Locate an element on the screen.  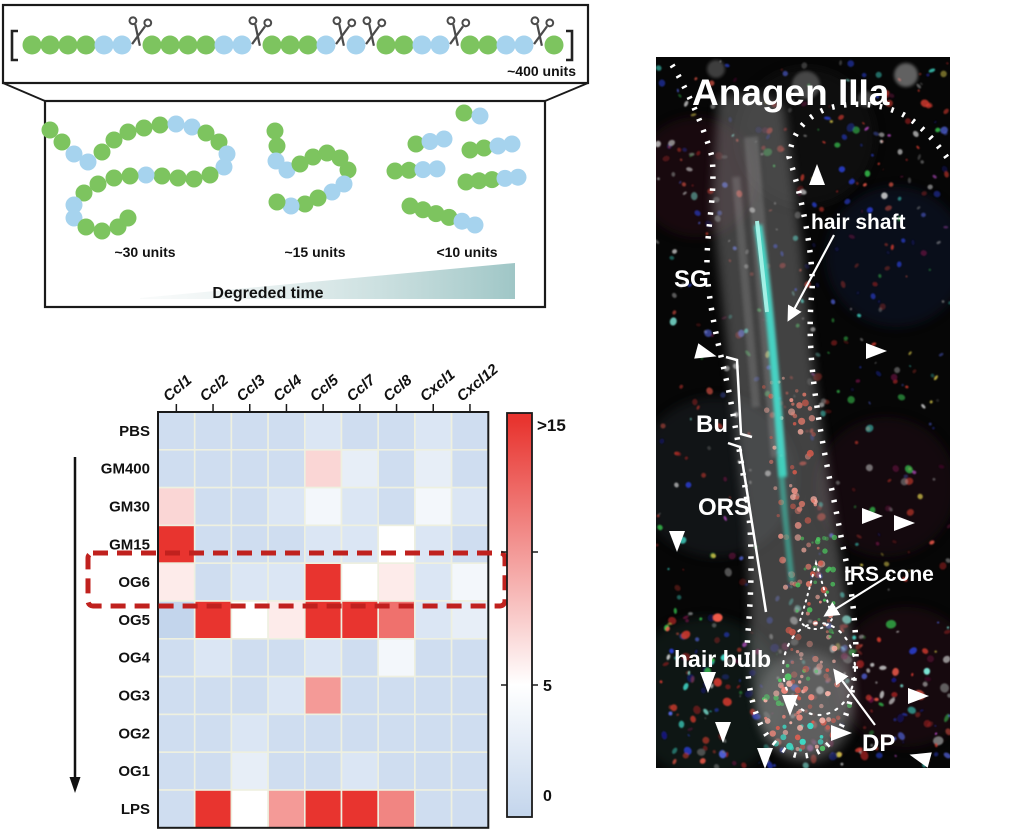
irs-speckle is located at coordinates (830, 637).